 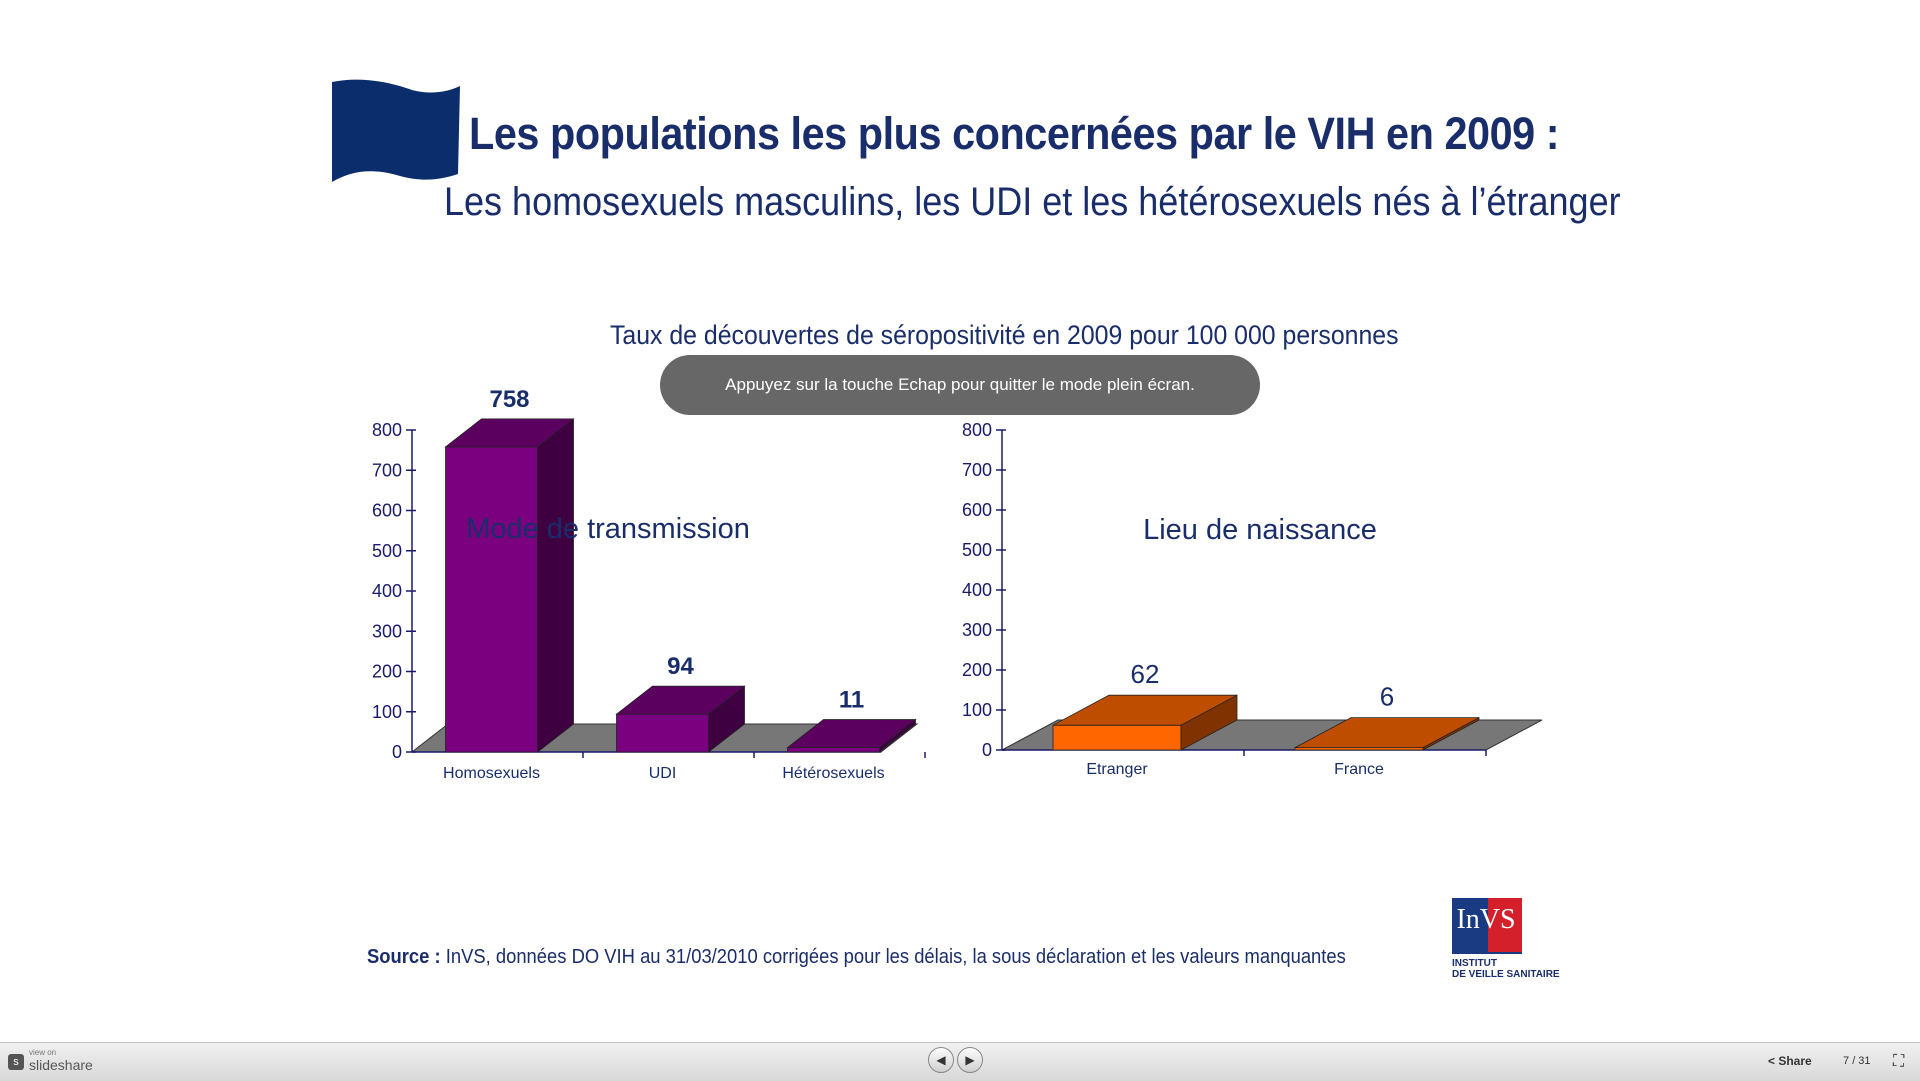 I want to click on bar-1: 62, so click(x=1145, y=705).